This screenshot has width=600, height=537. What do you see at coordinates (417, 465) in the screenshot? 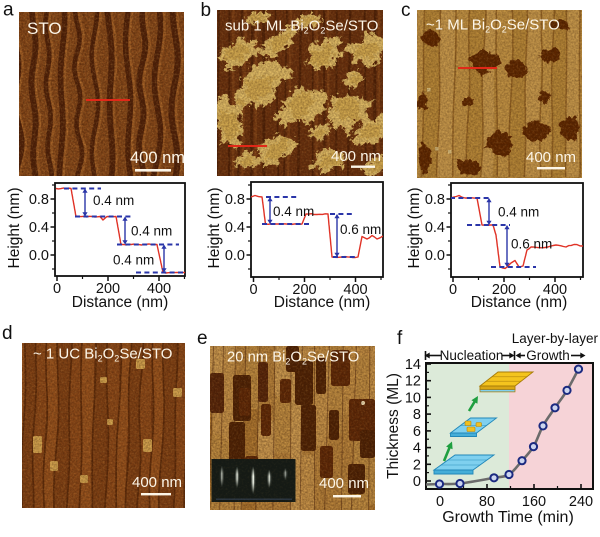
I see `svg-text: 2` at bounding box center [417, 465].